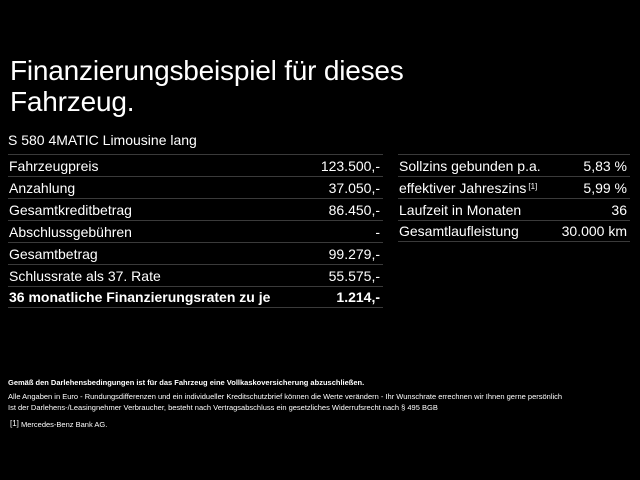  I want to click on table-row: Laufzeit in Monaten 36, so click(514, 209).